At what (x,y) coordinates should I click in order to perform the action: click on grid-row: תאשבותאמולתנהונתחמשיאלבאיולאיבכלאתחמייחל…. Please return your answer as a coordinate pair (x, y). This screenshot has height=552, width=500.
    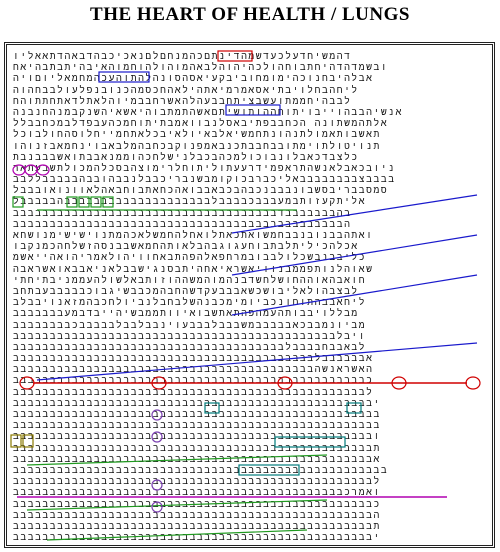
    Looking at the image, I should click on (197, 135).